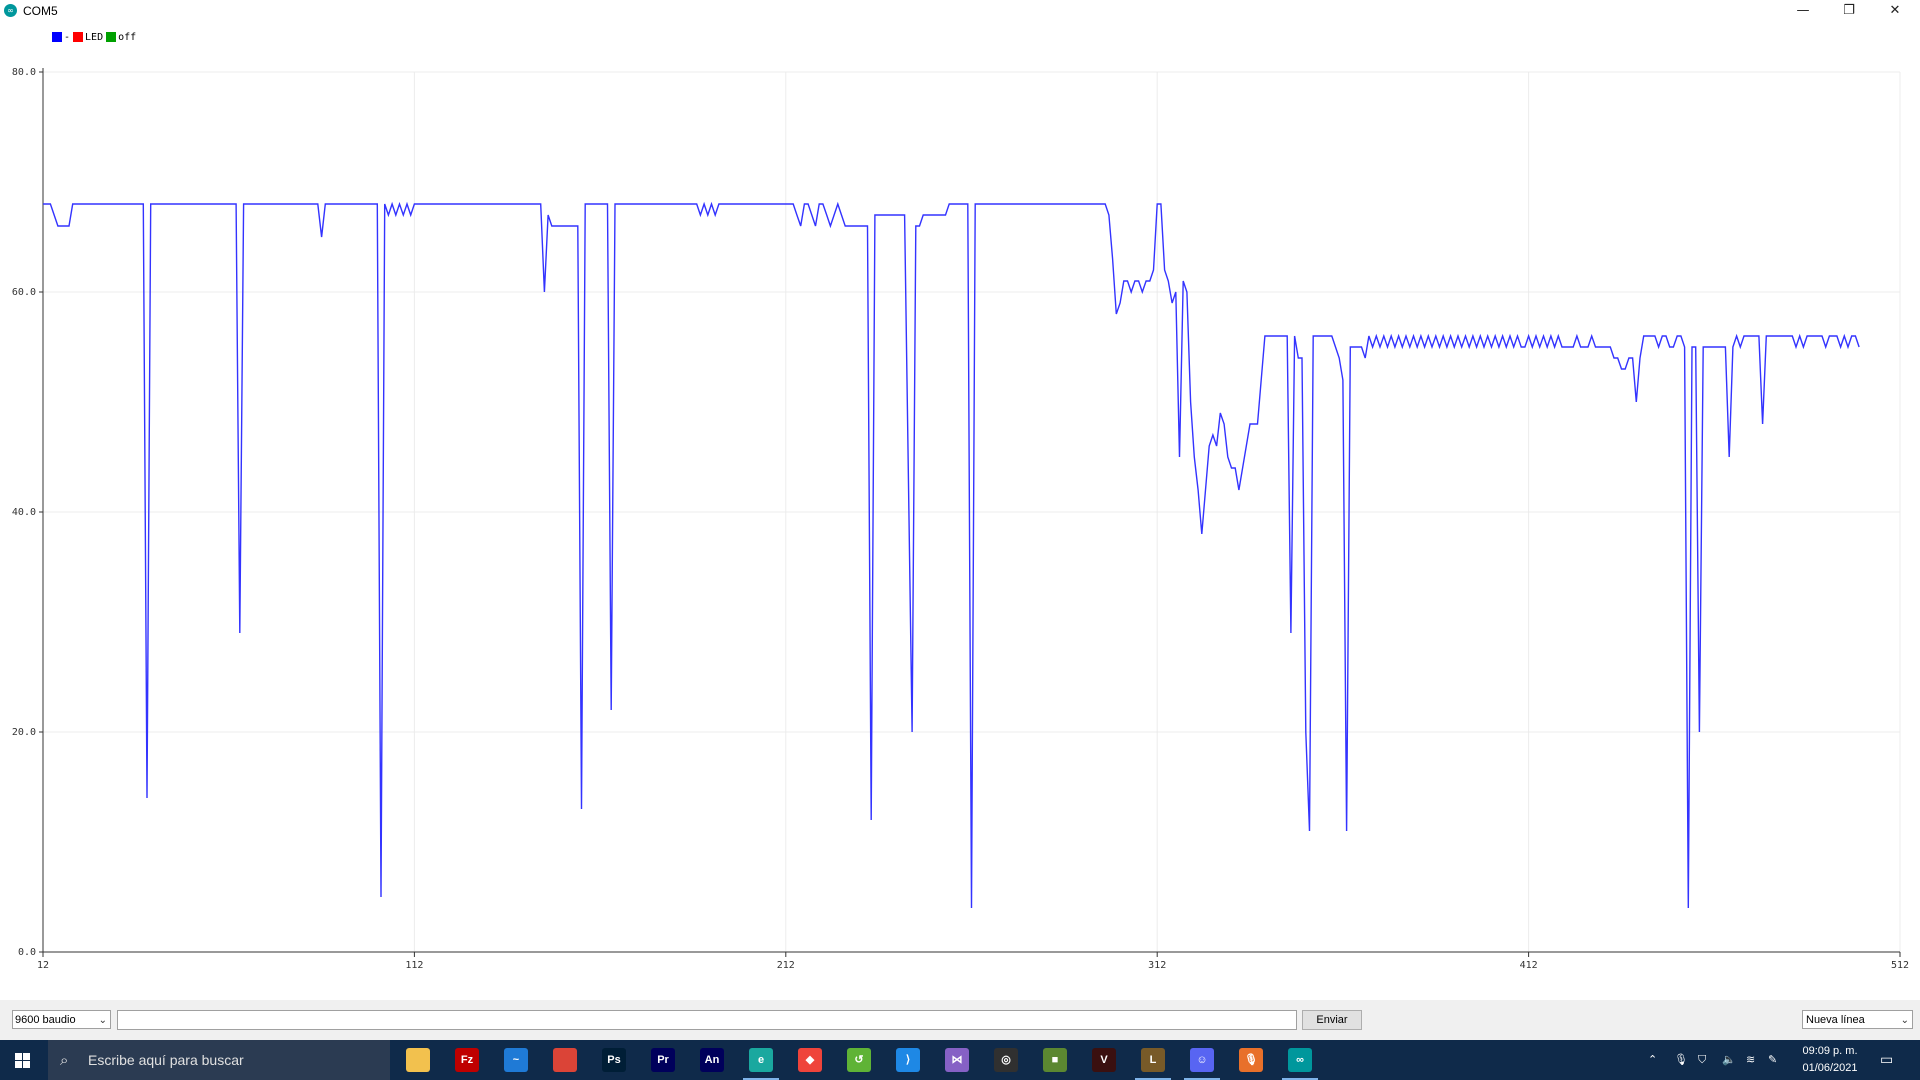 The height and width of the screenshot is (1080, 1920). I want to click on microphone-app-icon: 🎙, so click(1251, 1060).